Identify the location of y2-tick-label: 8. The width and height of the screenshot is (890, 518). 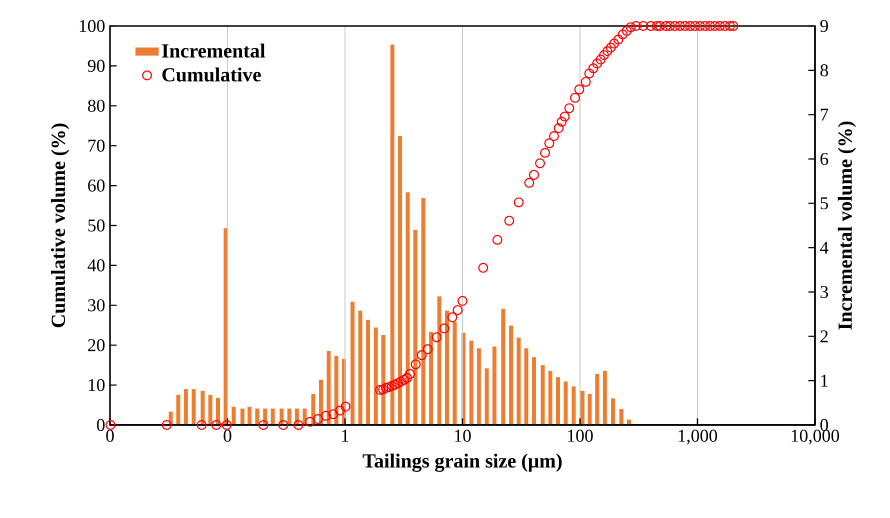
(824, 70).